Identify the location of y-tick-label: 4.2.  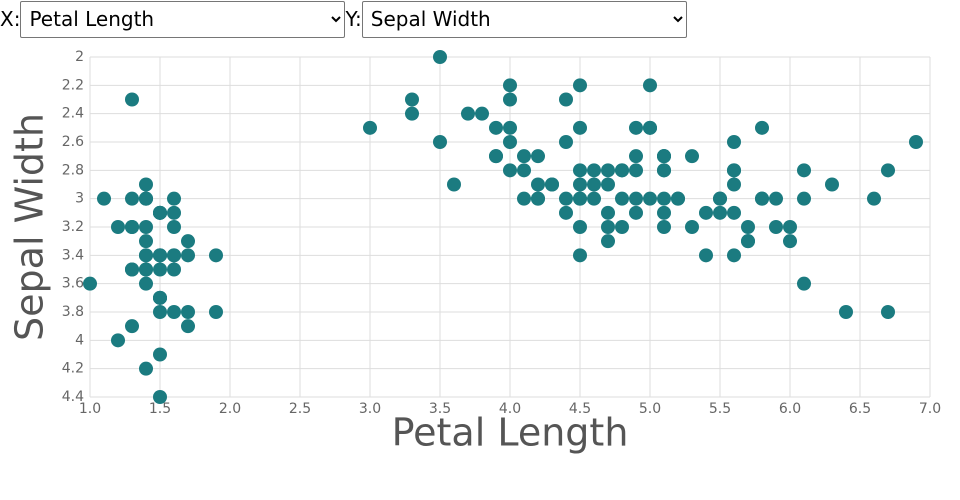
(73, 369).